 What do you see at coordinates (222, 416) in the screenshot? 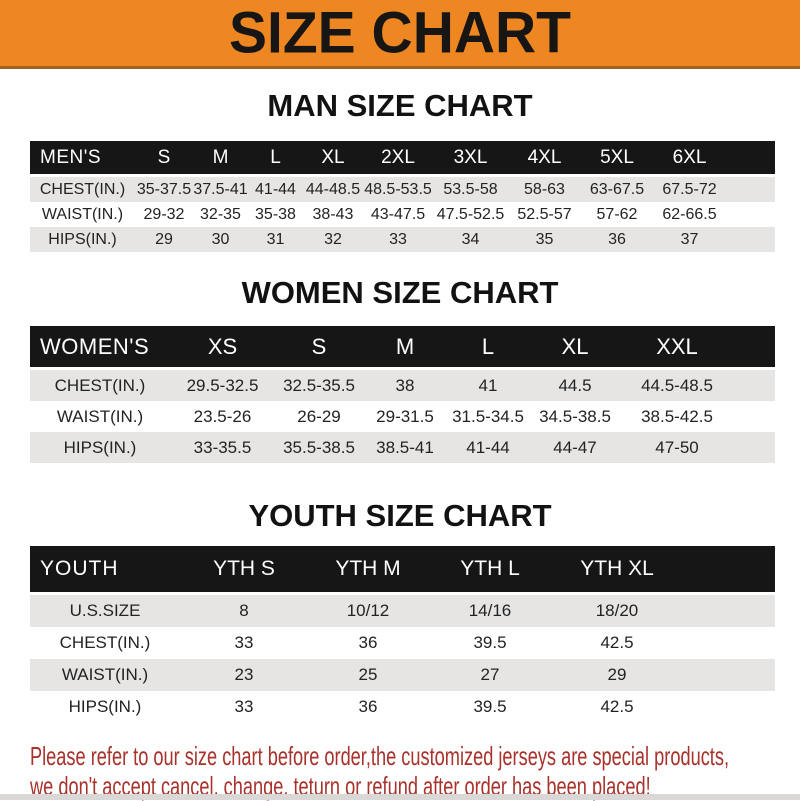
I see `cell: 23.5-26` at bounding box center [222, 416].